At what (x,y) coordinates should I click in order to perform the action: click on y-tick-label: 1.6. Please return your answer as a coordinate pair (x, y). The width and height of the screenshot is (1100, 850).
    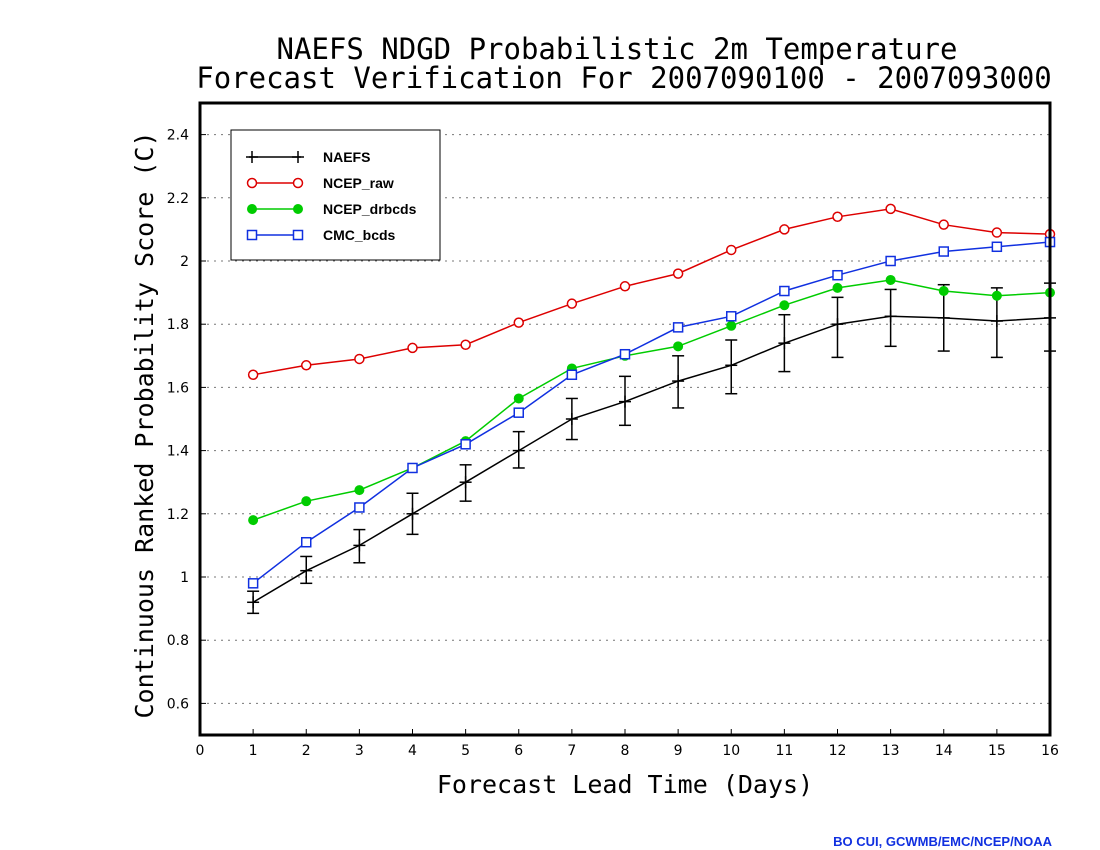
    Looking at the image, I should click on (178, 388).